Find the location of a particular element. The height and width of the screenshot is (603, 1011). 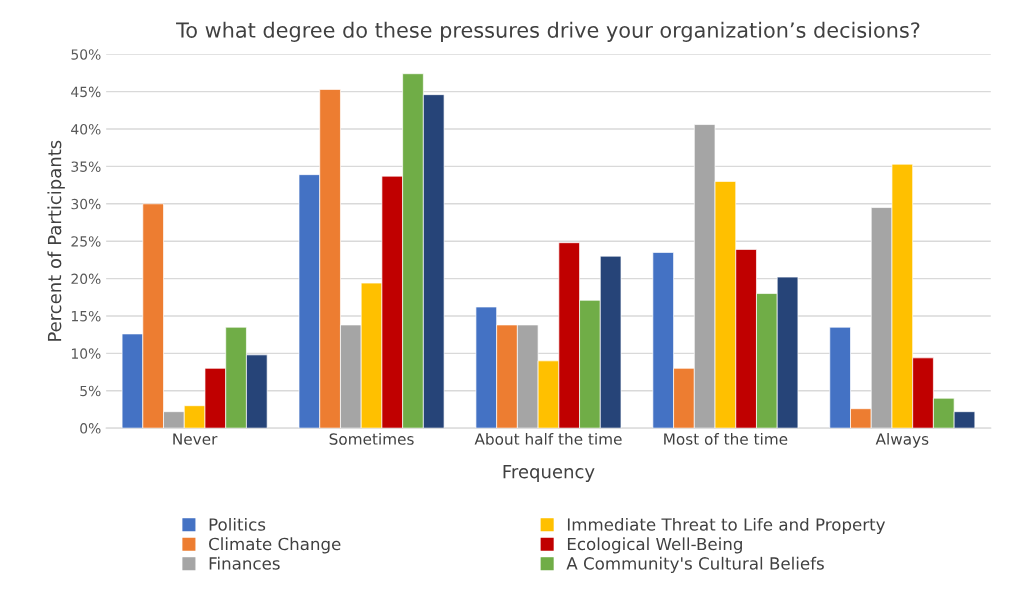

legend-label: Finances is located at coordinates (244, 563).